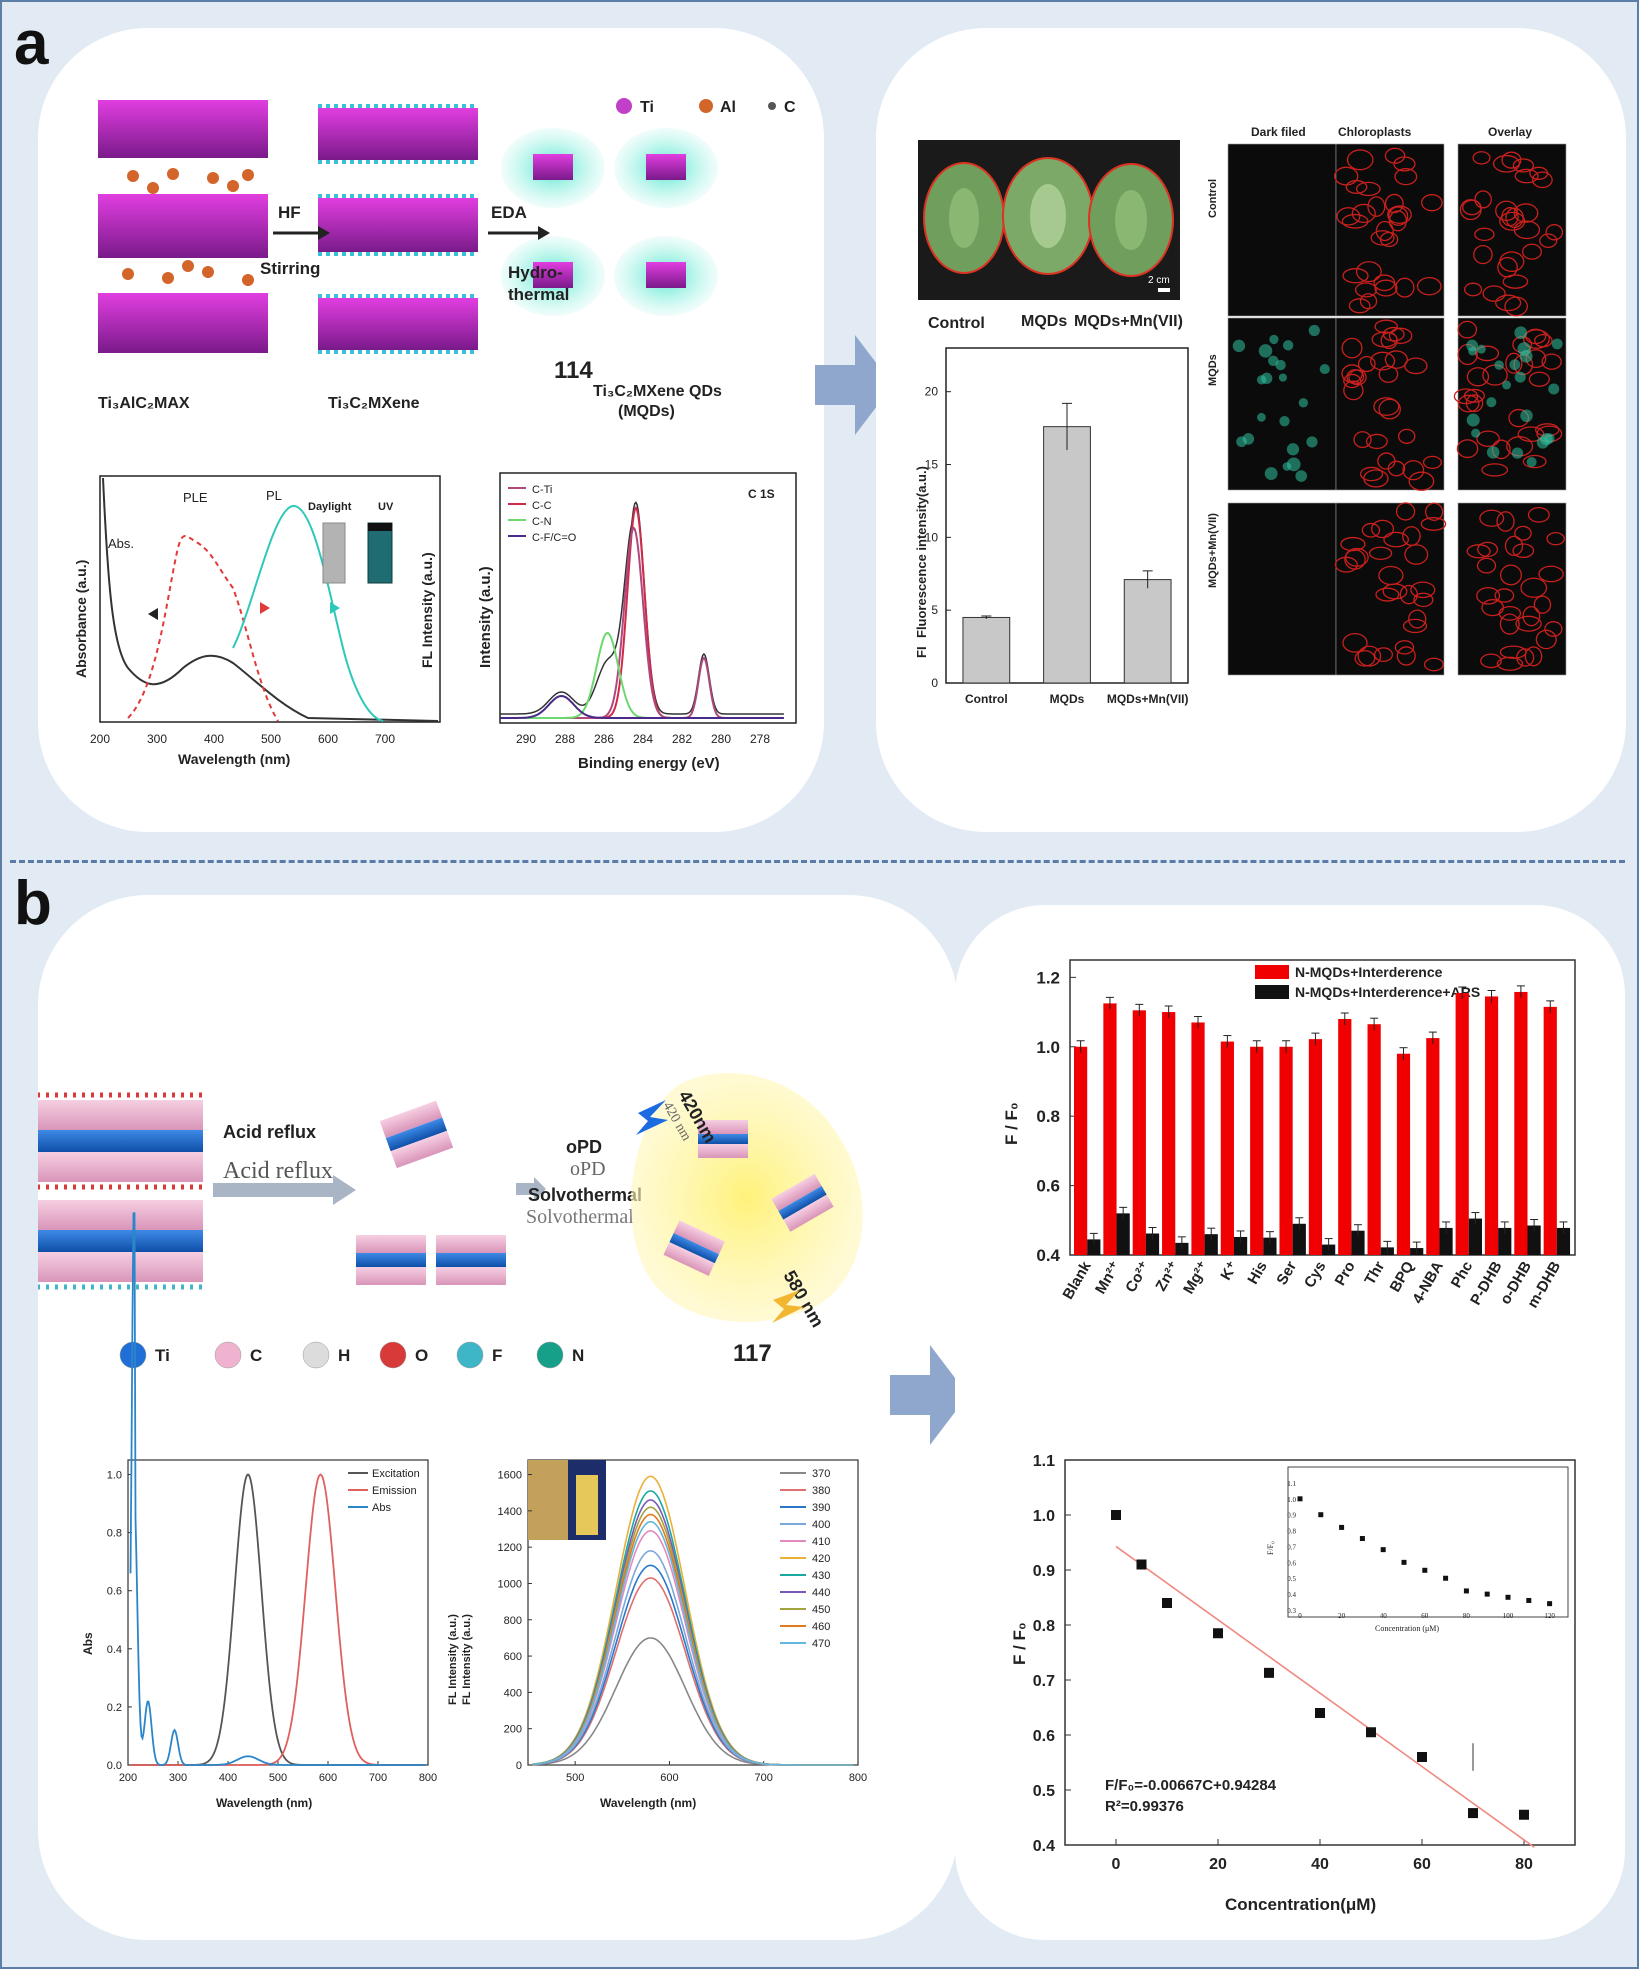 The image size is (1639, 1969). I want to click on b-spec2-legend-0: 370, so click(821, 1474).